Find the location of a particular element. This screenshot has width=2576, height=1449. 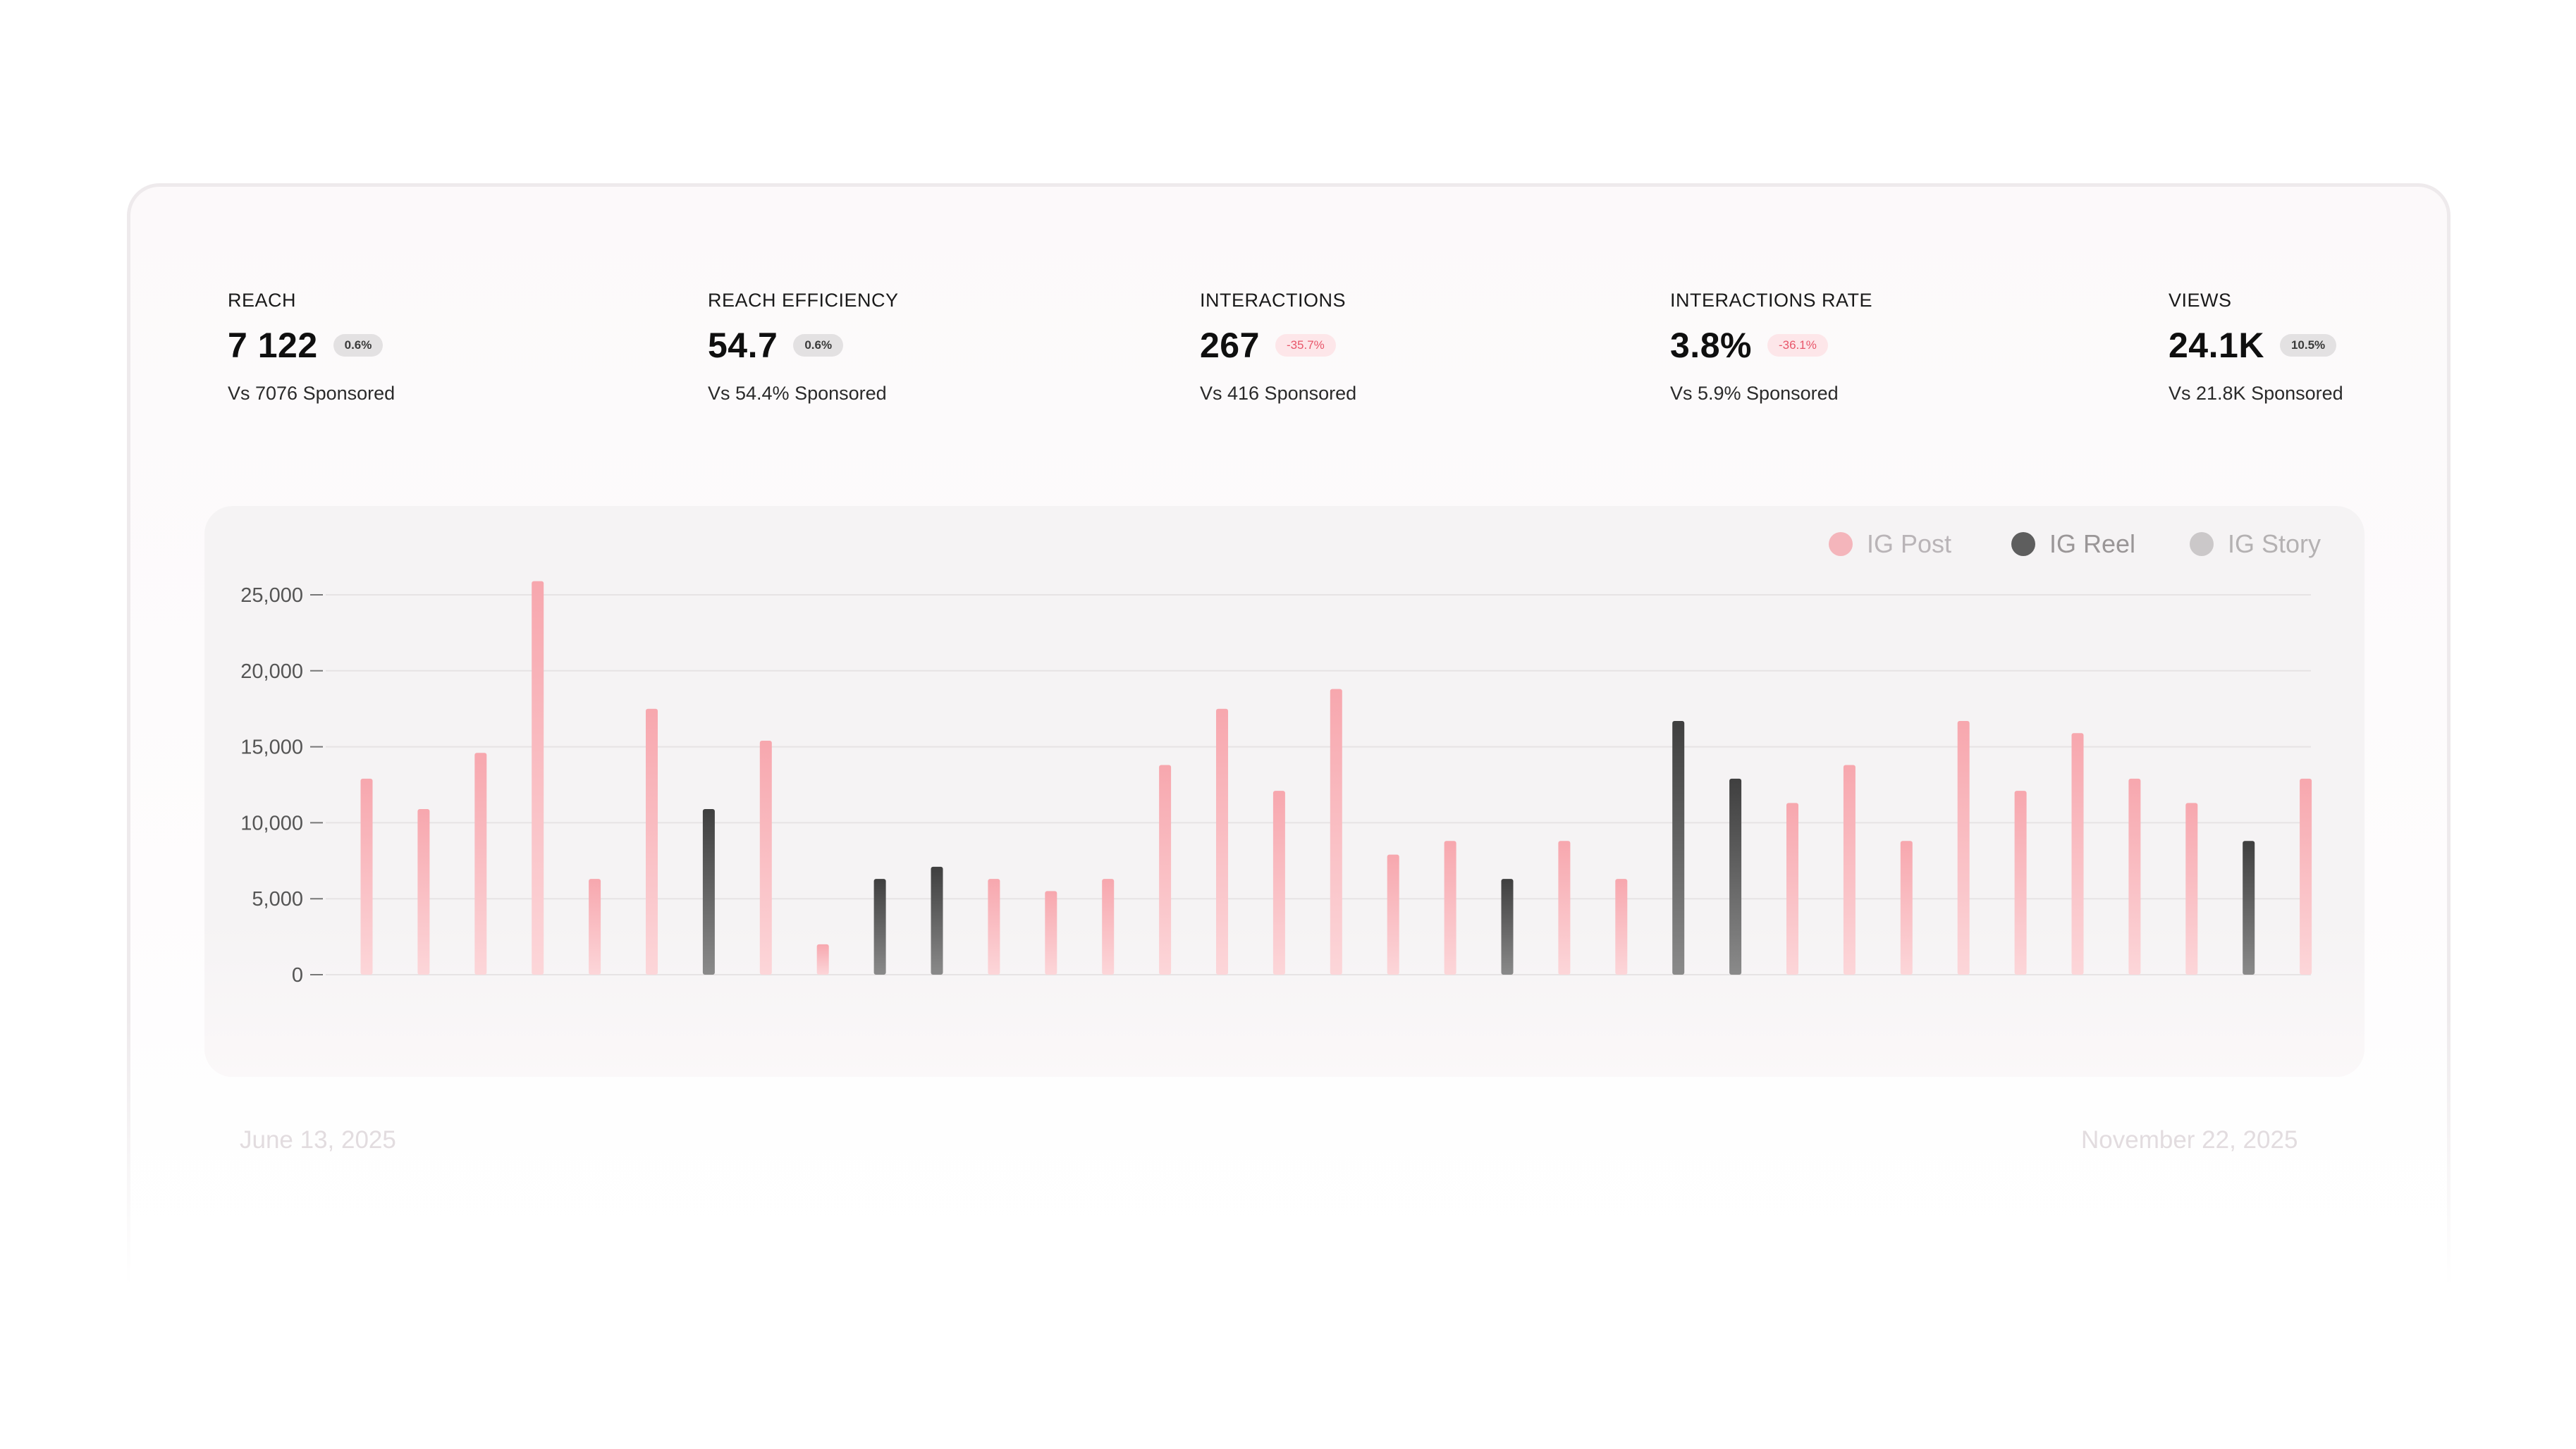

y-tick-label: 0 is located at coordinates (297, 976).